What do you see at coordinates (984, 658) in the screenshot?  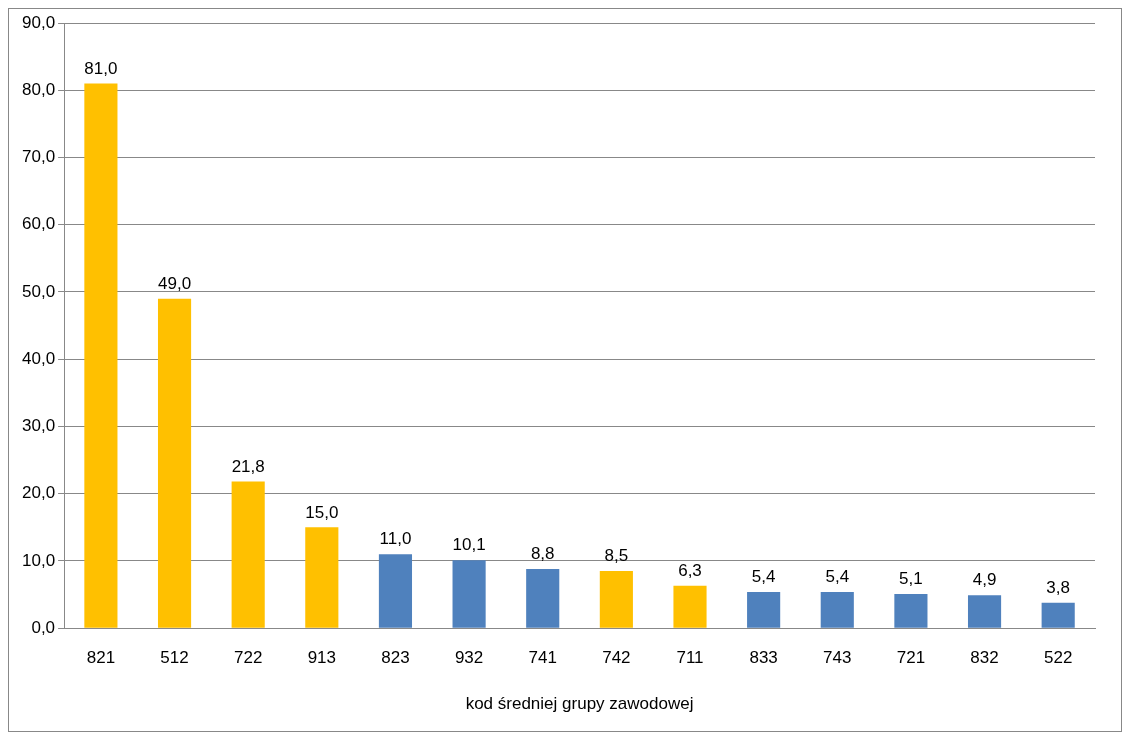 I see `x-tick-label: 832` at bounding box center [984, 658].